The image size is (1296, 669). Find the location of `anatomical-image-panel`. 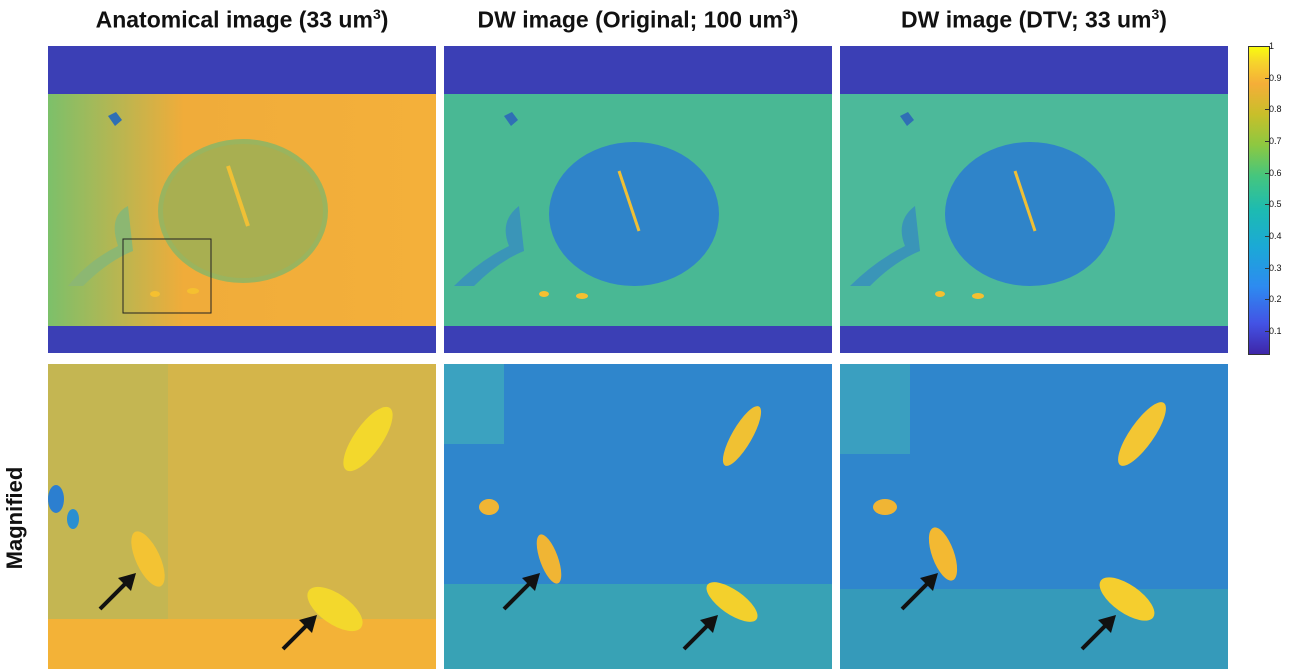

anatomical-image-panel is located at coordinates (242, 199).